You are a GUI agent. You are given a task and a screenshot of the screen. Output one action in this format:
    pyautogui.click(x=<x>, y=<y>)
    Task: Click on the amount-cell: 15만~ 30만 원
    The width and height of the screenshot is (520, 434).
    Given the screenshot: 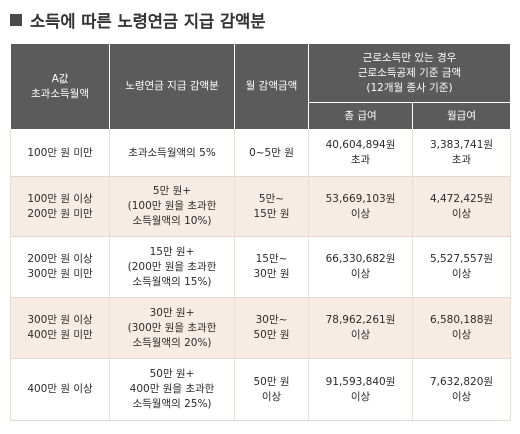 What is the action you would take?
    pyautogui.click(x=271, y=267)
    